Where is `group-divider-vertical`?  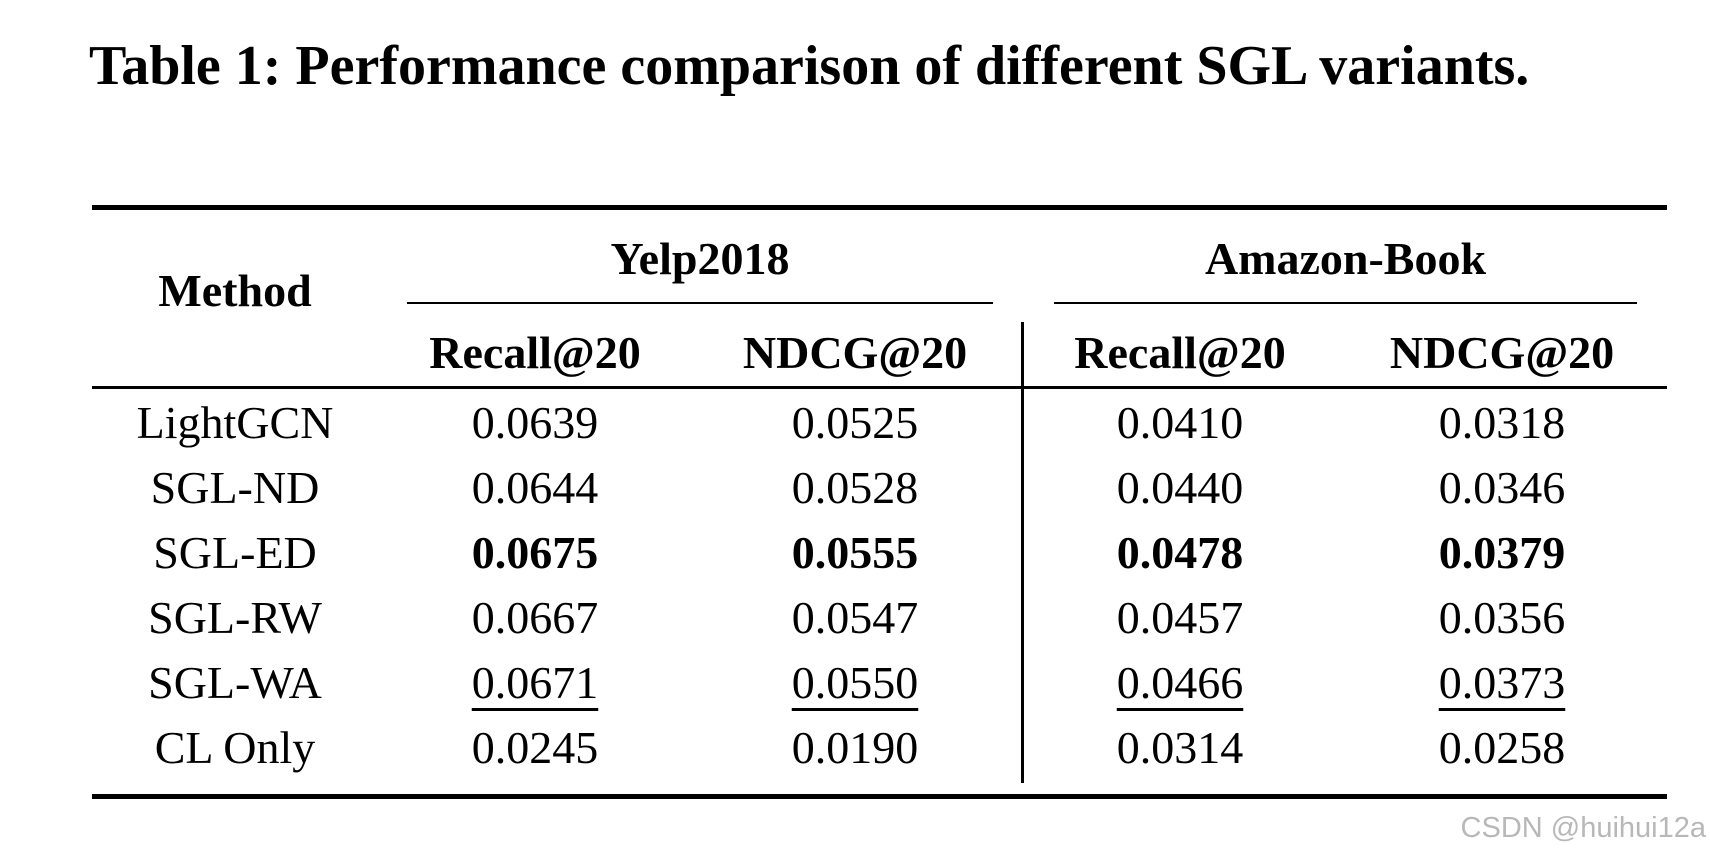 group-divider-vertical is located at coordinates (1022, 552).